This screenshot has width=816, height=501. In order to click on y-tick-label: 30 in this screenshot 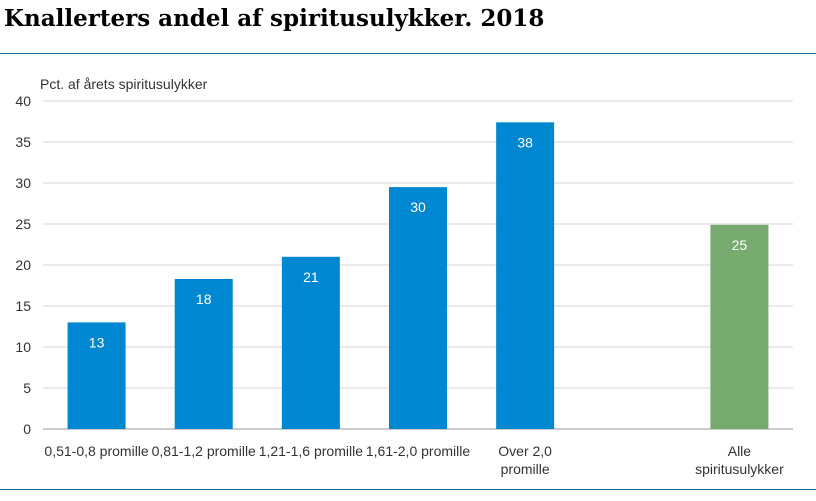, I will do `click(23, 183)`.